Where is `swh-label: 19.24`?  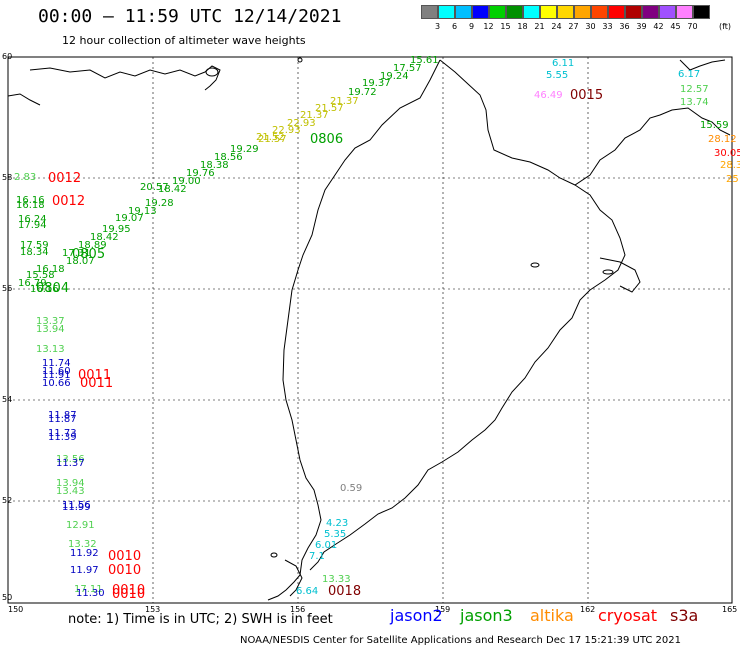 swh-label: 19.24 is located at coordinates (394, 76).